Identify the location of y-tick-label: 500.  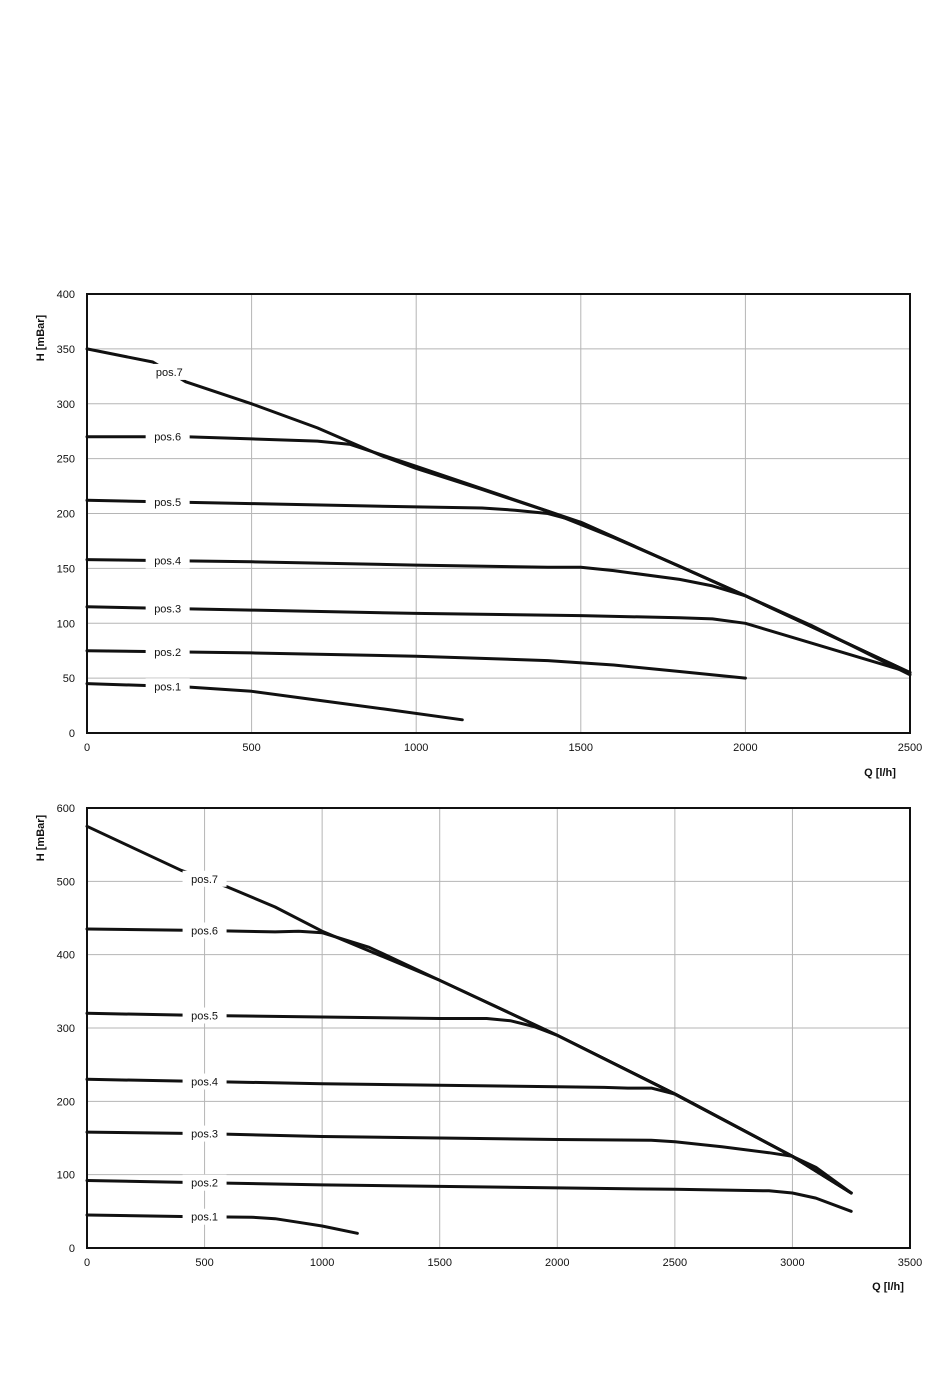
(66, 882).